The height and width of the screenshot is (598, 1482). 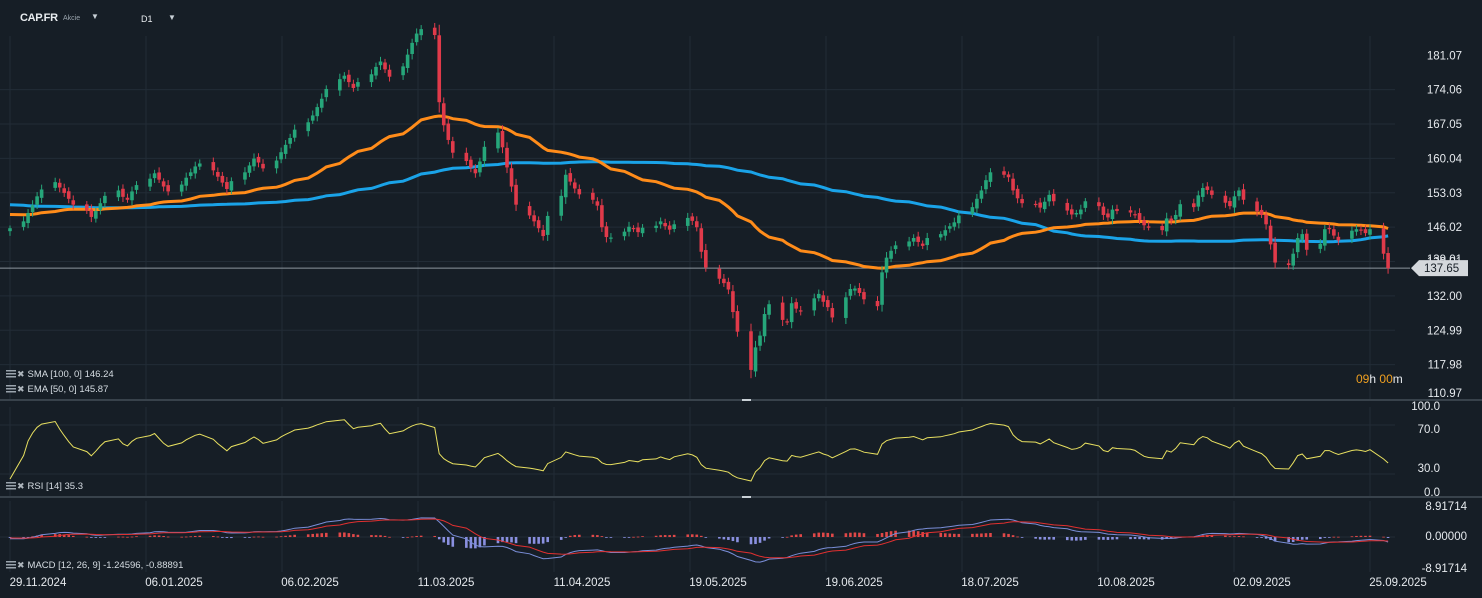 I want to click on countdown-minutes-unit: m, so click(x=1397, y=379).